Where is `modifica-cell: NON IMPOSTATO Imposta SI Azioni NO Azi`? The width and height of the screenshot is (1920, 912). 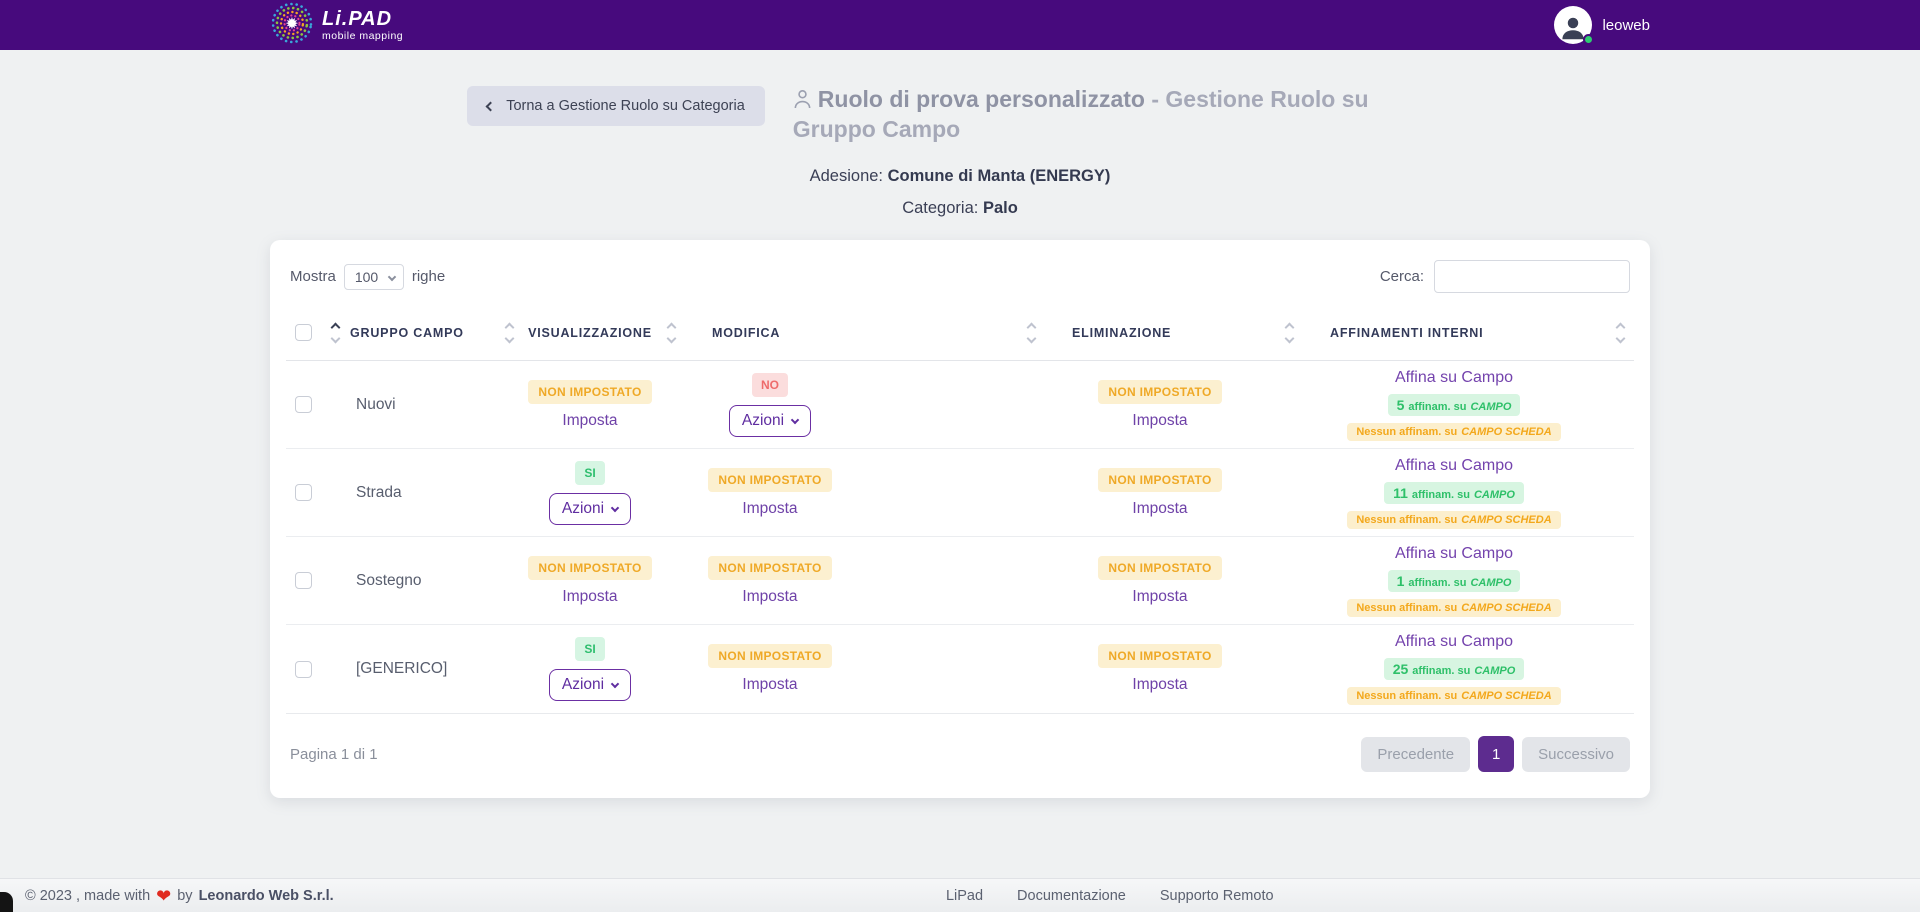 modifica-cell: NON IMPOSTATO Imposta SI Azioni NO Azi is located at coordinates (770, 580).